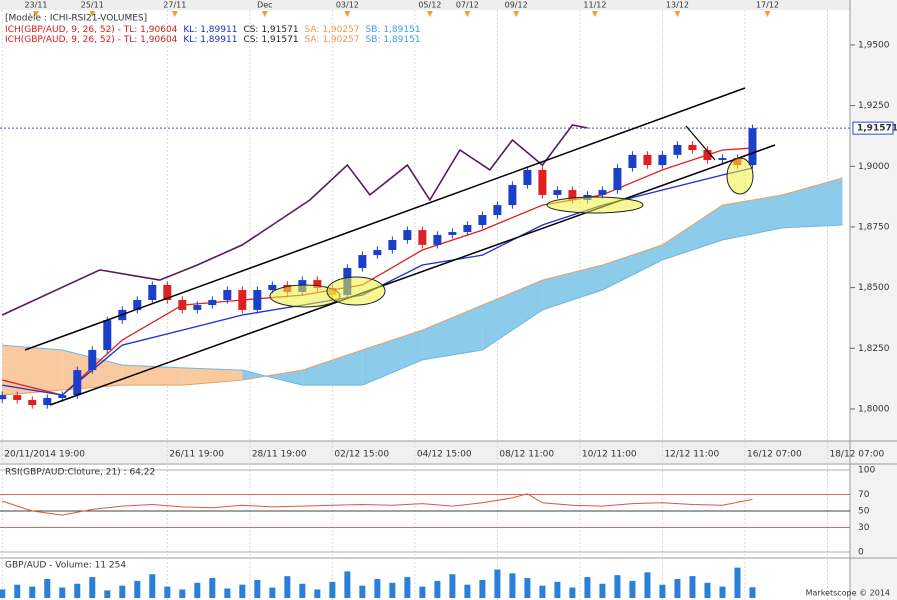 Image resolution: width=897 pixels, height=600 pixels. What do you see at coordinates (361, 455) in the screenshot?
I see `x-tick-label: 02/12 15:00` at bounding box center [361, 455].